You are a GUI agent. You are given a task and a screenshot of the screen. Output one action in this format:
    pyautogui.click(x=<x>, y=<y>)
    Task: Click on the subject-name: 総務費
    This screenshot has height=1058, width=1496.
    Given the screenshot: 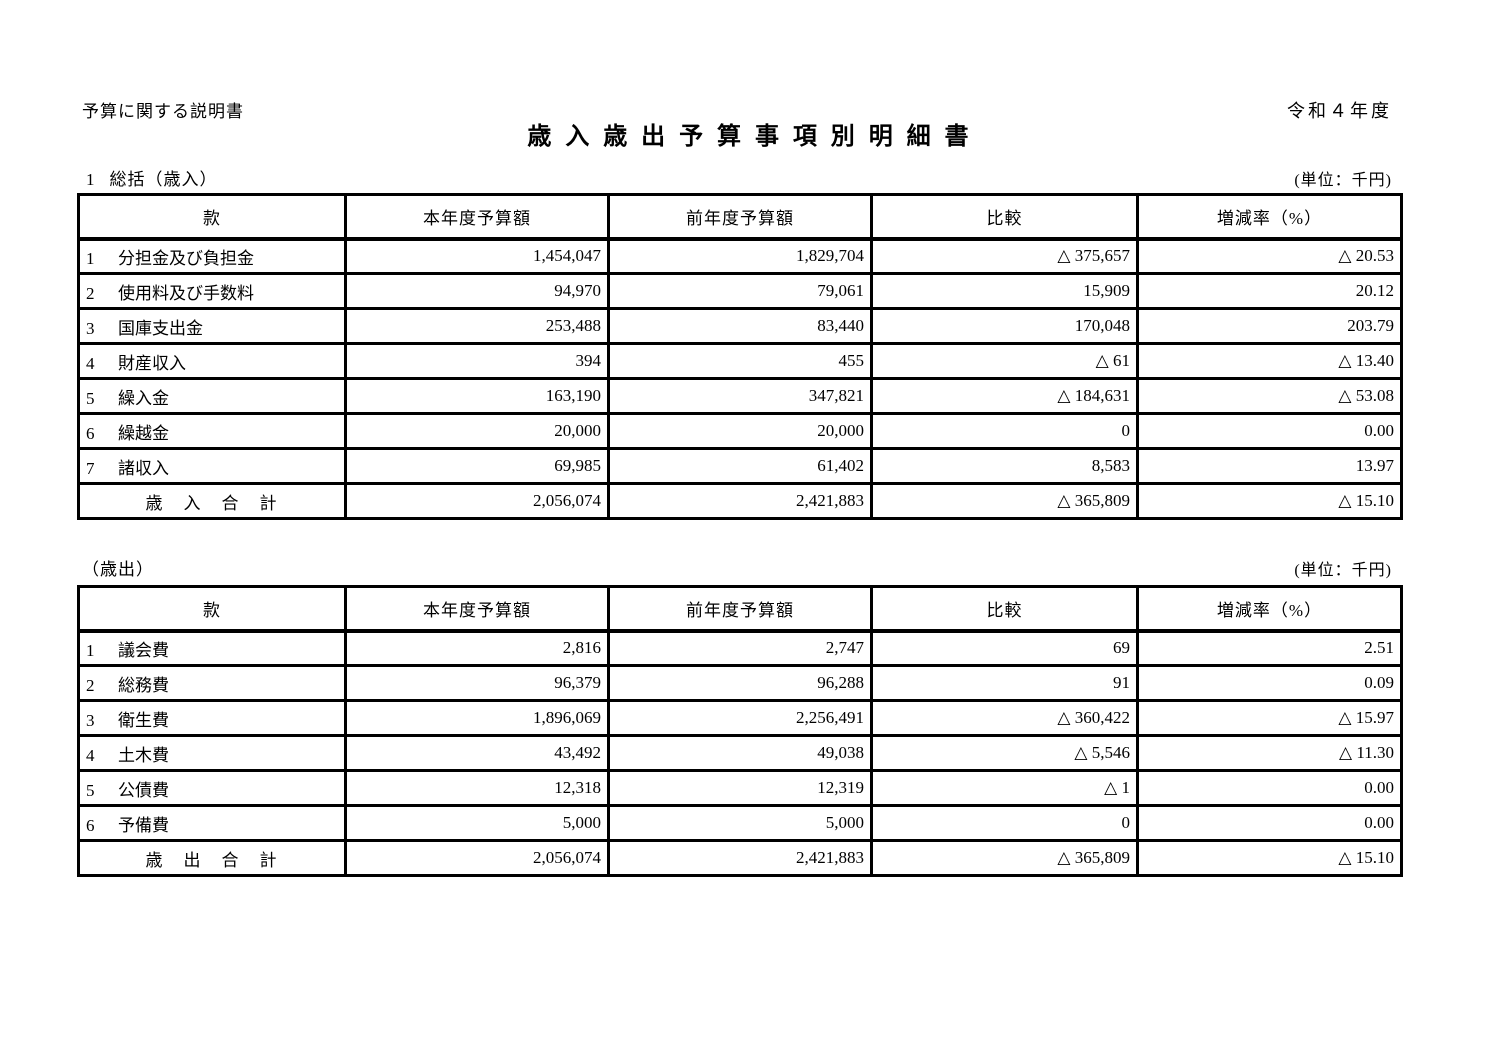 What is the action you would take?
    pyautogui.click(x=143, y=685)
    